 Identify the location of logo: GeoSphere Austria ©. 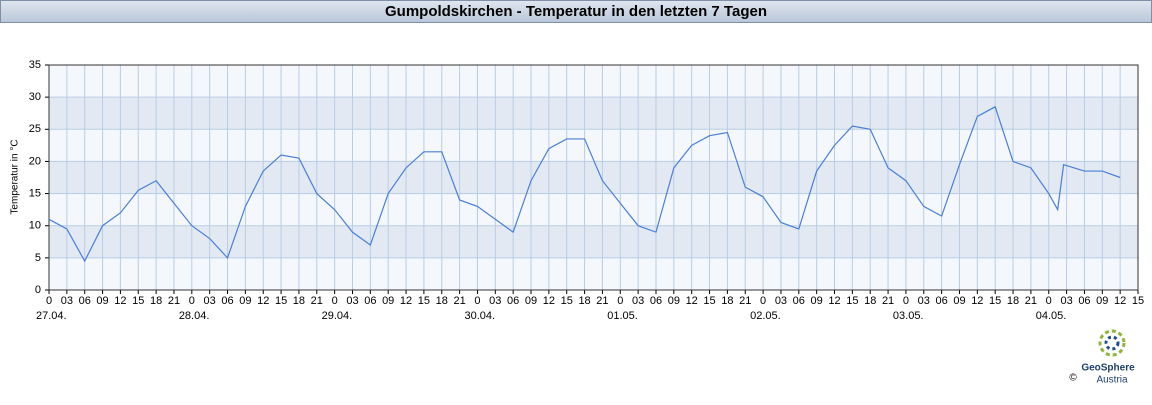
(1102, 357).